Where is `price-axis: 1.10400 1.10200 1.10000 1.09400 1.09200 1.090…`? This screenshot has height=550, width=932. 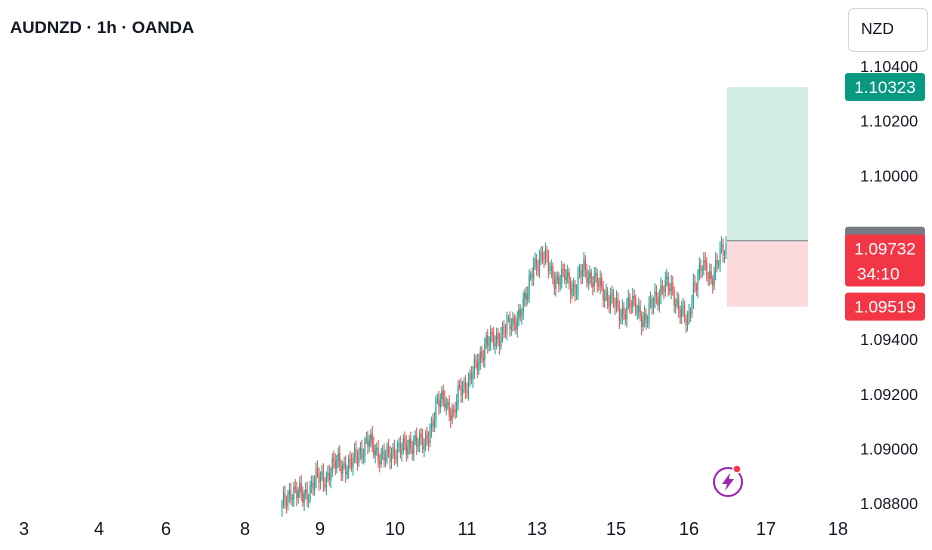 price-axis: 1.10400 1.10200 1.10000 1.09400 1.09200 1.090… is located at coordinates (889, 286).